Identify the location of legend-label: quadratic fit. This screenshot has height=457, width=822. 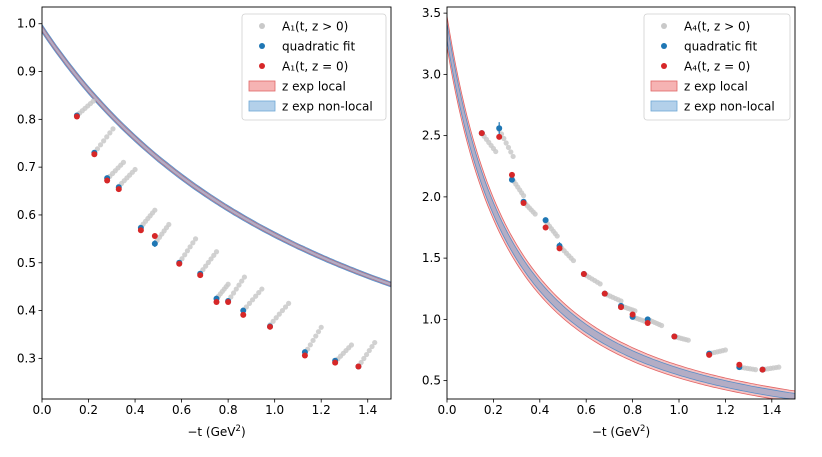
(318, 47).